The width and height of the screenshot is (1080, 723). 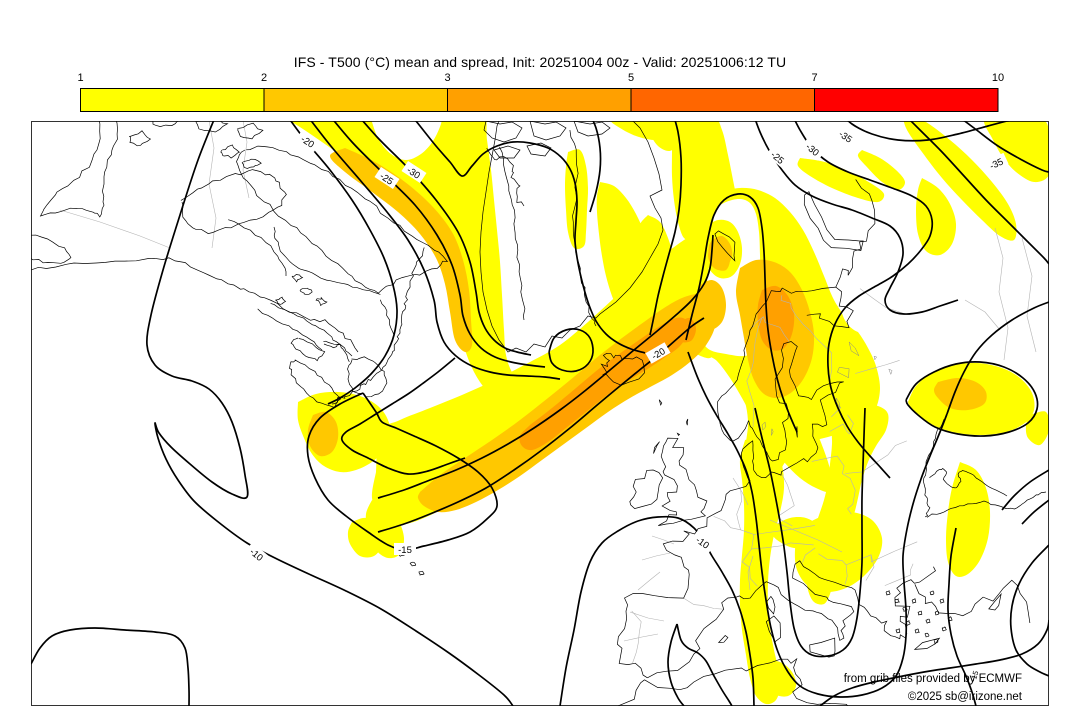 I want to click on svg-text: 1, so click(x=80, y=78).